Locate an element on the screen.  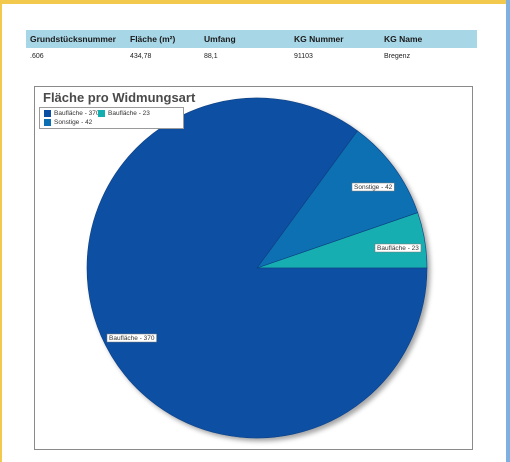
chart-title: Fläche pro Widmungsart is located at coordinates (119, 97).